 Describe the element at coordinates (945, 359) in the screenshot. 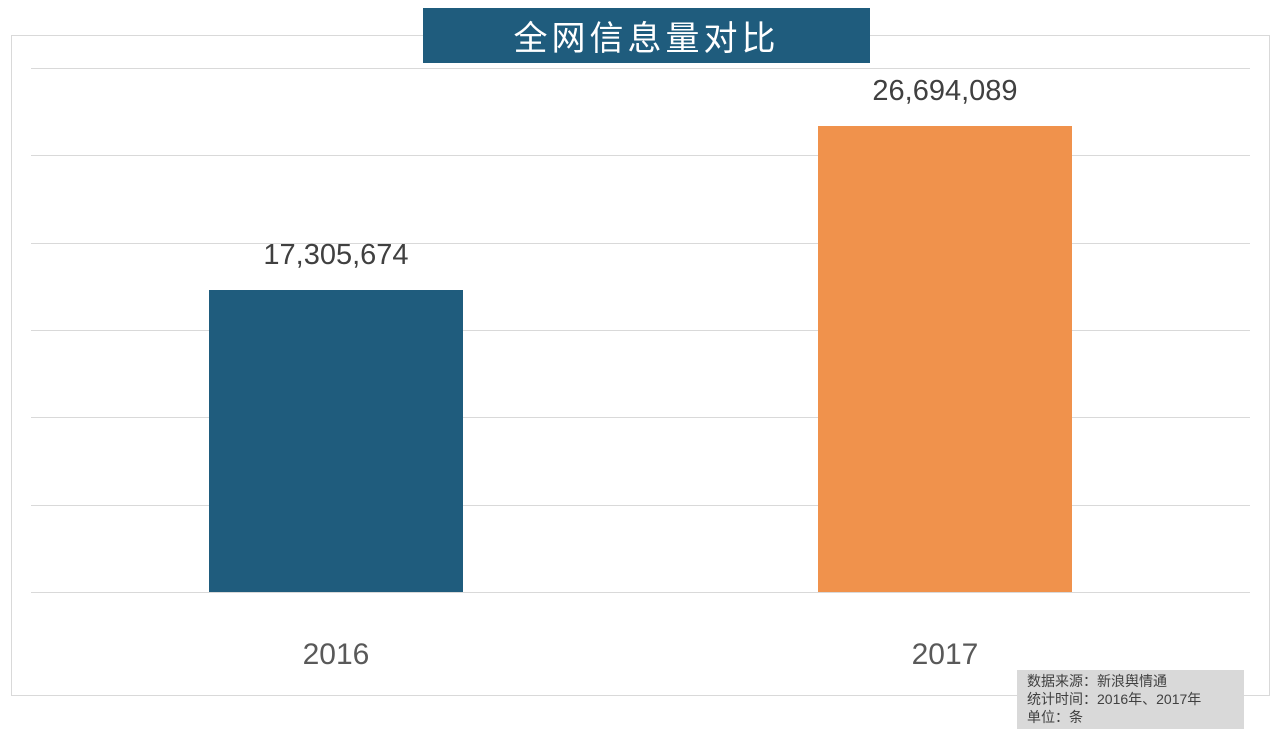

I see `bar-2017` at that location.